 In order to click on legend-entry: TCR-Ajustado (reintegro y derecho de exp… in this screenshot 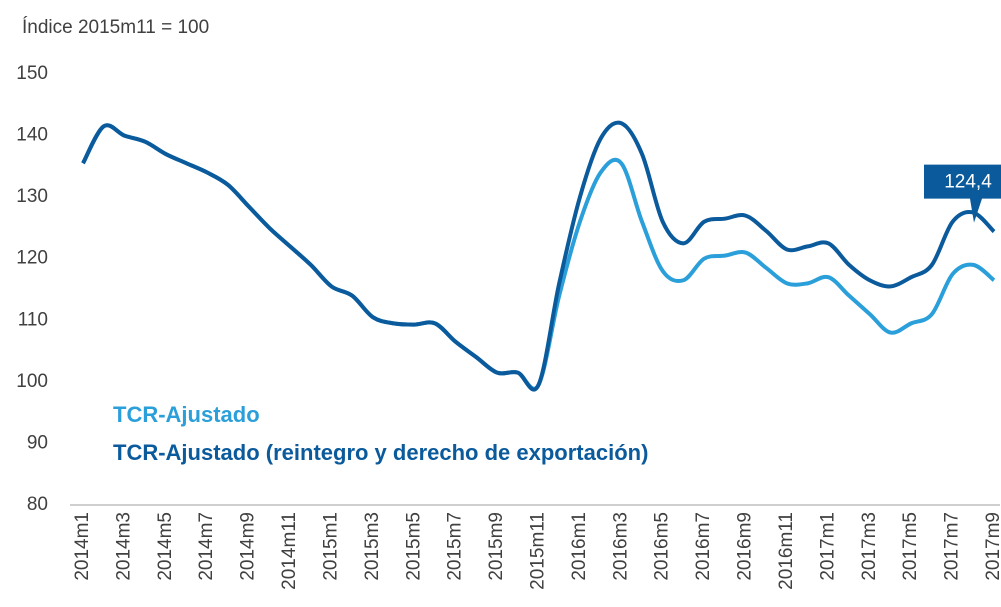, I will do `click(380, 452)`.